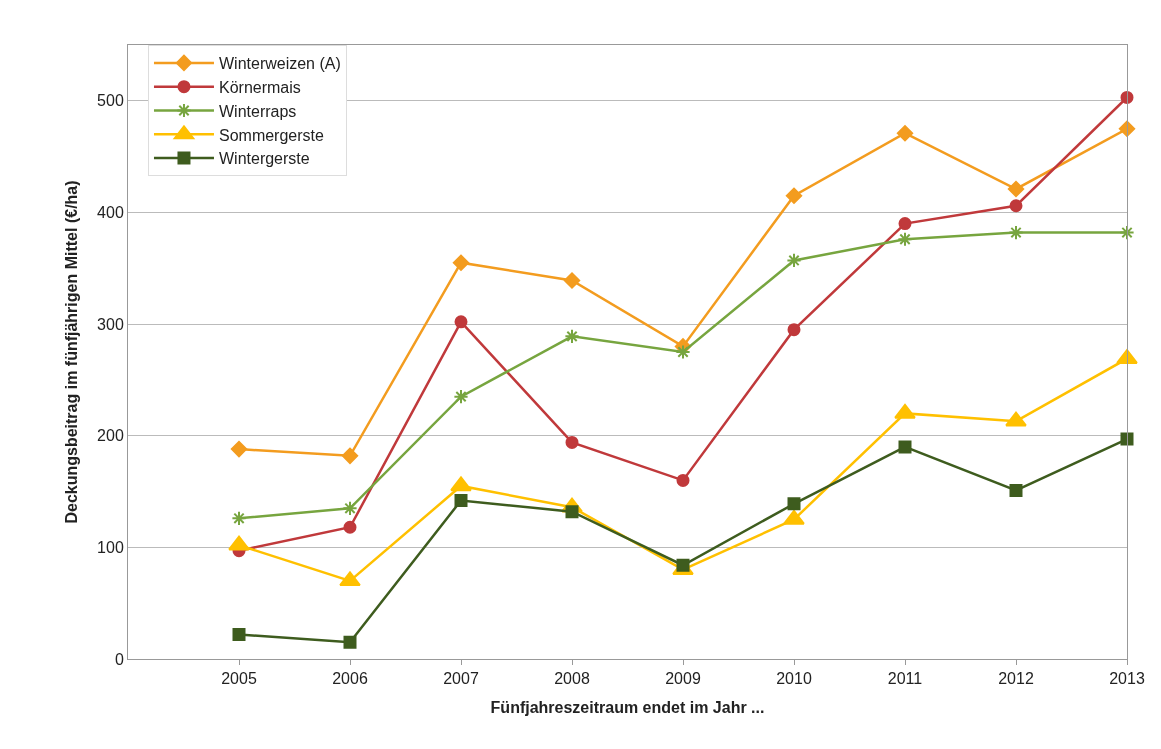 This screenshot has width=1161, height=749. What do you see at coordinates (110, 436) in the screenshot?
I see `y-tick-label: 200` at bounding box center [110, 436].